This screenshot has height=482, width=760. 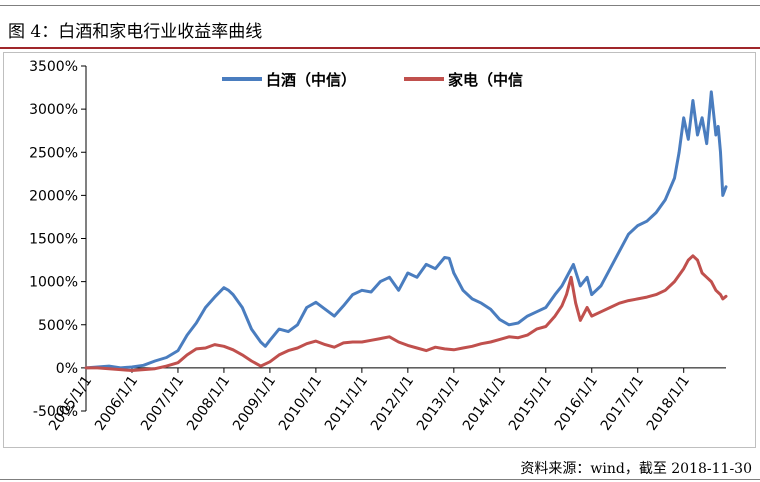 What do you see at coordinates (53, 153) in the screenshot?
I see `y-tick-label: 2500%` at bounding box center [53, 153].